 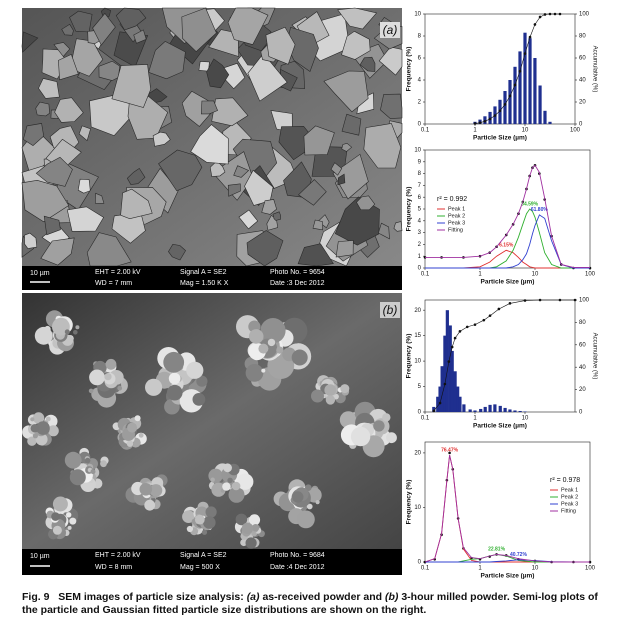 I want to click on y2-tick-label: 80, so click(x=582, y=37).